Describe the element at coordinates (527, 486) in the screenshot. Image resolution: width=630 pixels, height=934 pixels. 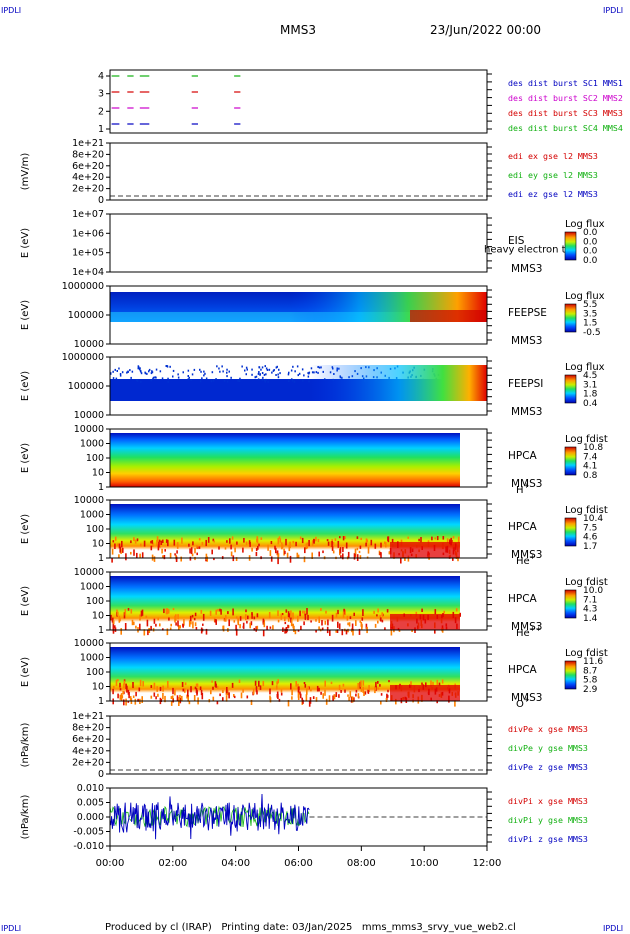
I see `species-charge: +` at that location.